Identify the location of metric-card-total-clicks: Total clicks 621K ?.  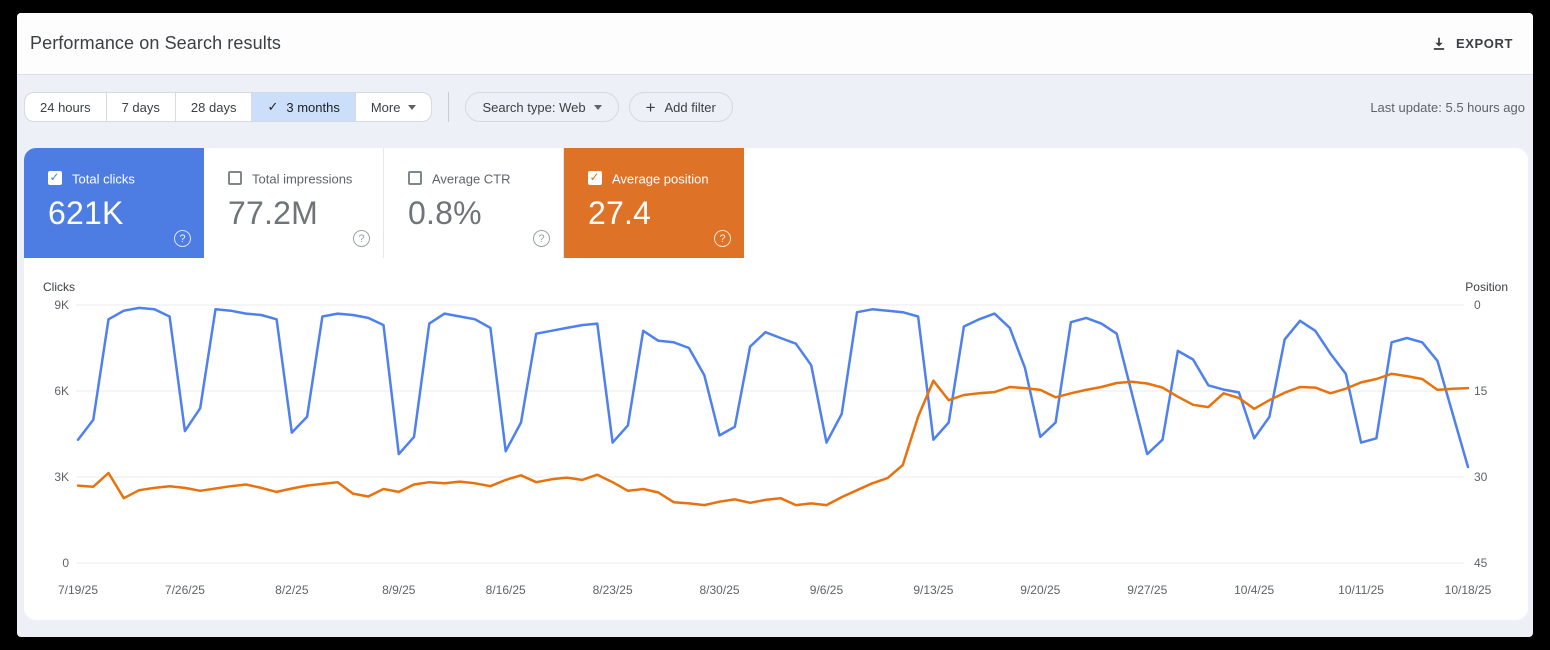
(114, 203).